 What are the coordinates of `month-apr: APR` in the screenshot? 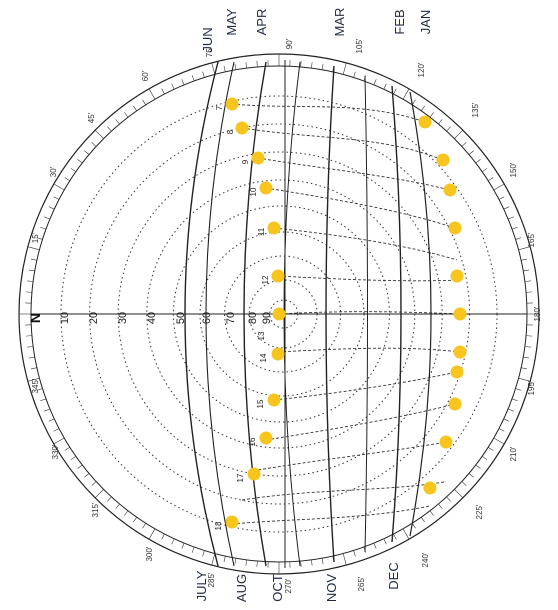 It's located at (261, 22).